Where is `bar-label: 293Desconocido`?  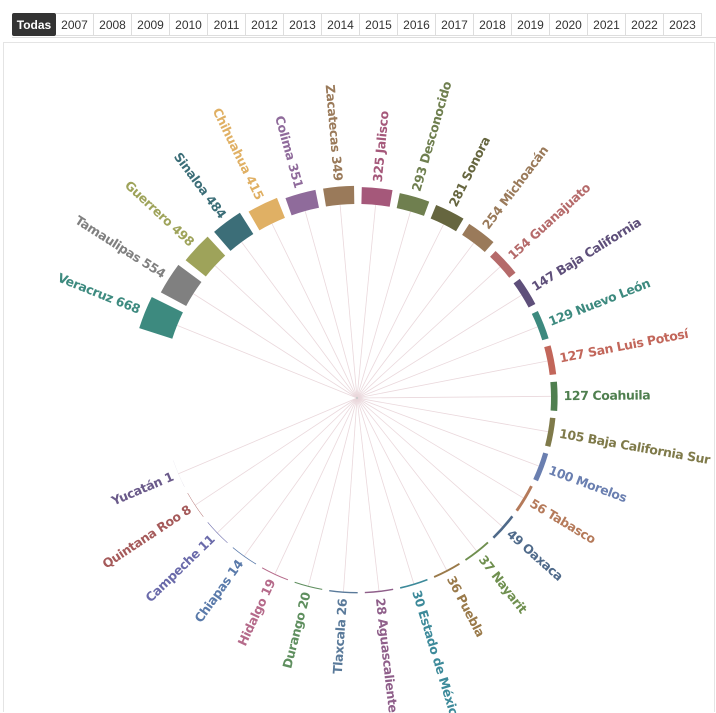
bar-label: 293Desconocido is located at coordinates (431, 136).